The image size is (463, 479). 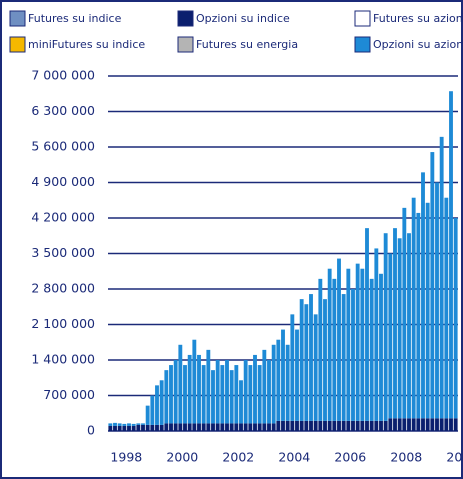 What do you see at coordinates (247, 44) in the screenshot?
I see `legend-label: Futures su energia` at bounding box center [247, 44].